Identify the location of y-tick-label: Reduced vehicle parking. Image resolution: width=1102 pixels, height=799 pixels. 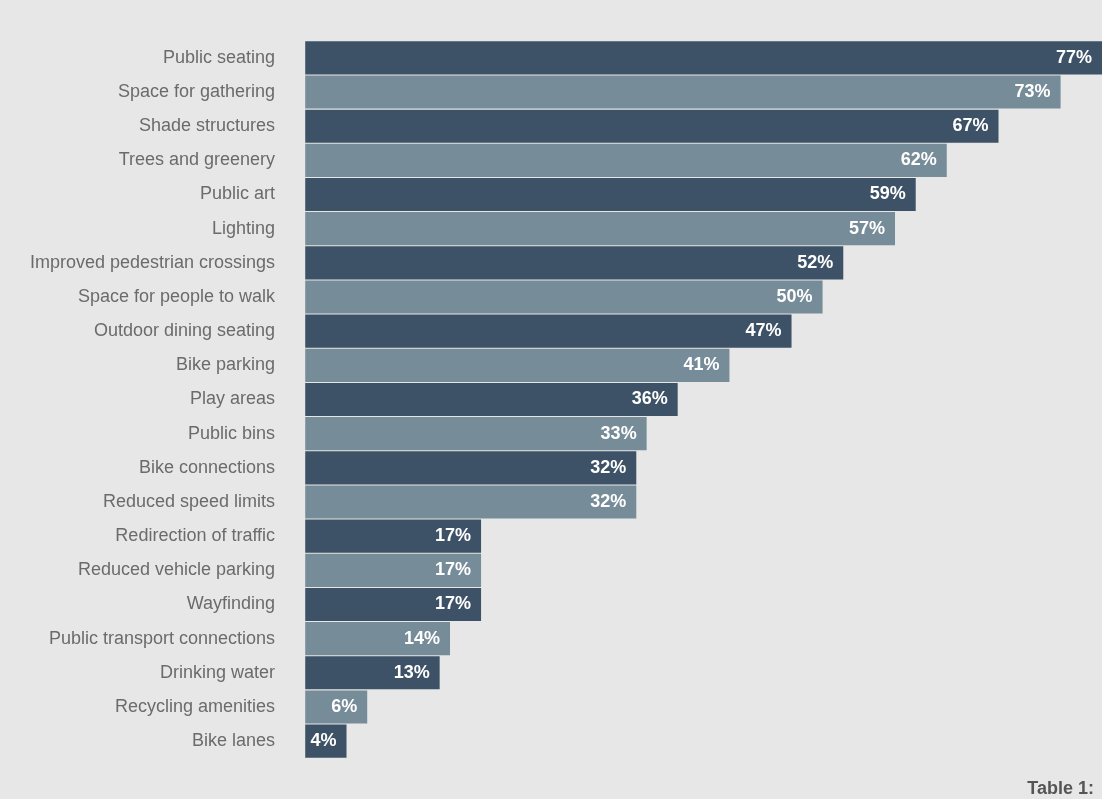
(176, 569).